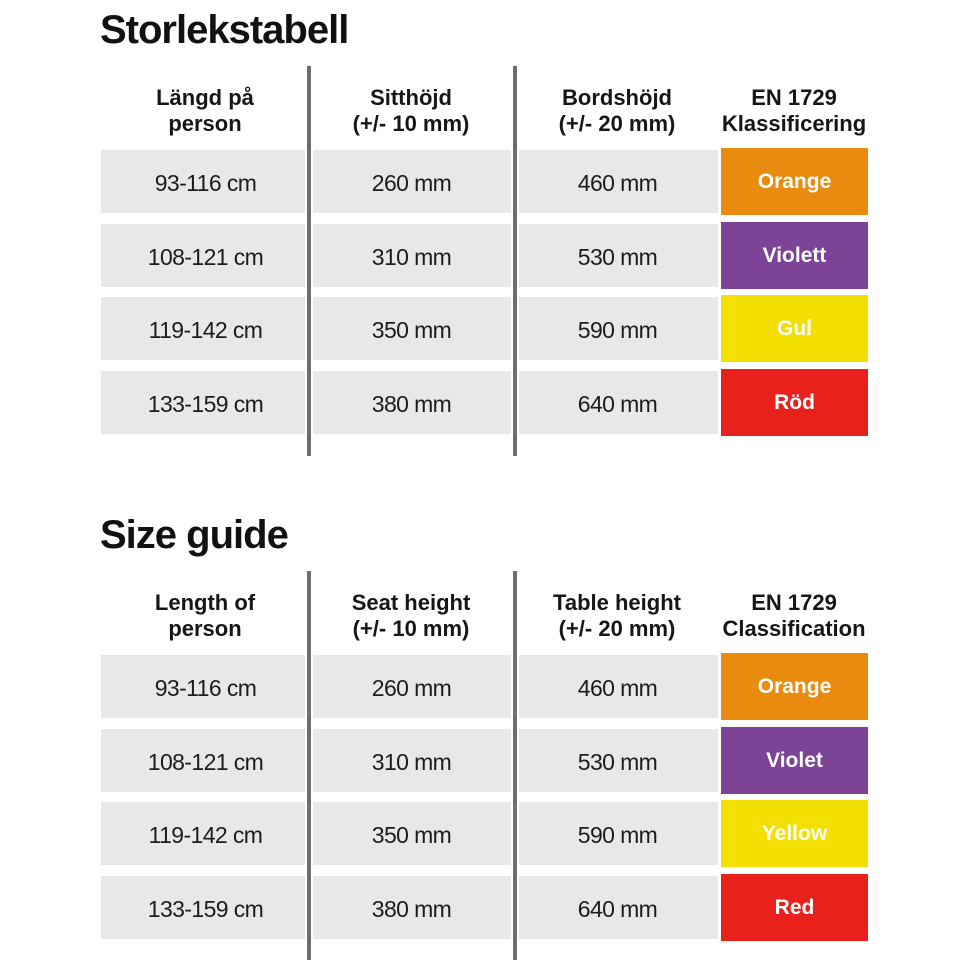 Image resolution: width=960 pixels, height=960 pixels. I want to click on table-row: 108-121 cm 310 mm 530 mm Violett, so click(484, 255).